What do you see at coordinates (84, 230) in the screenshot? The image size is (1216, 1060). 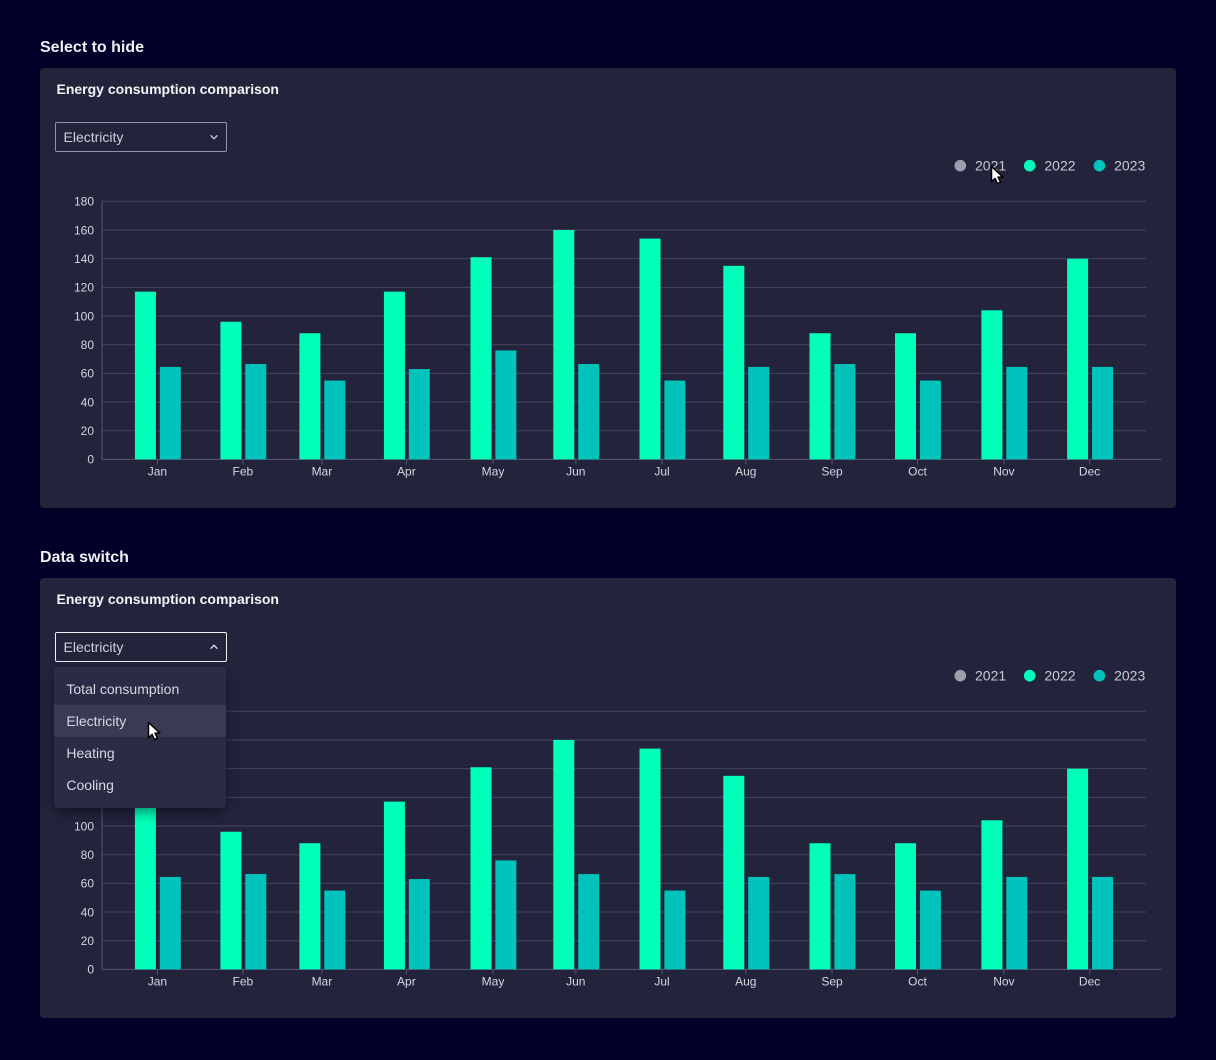 I see `svg-text: 160` at bounding box center [84, 230].